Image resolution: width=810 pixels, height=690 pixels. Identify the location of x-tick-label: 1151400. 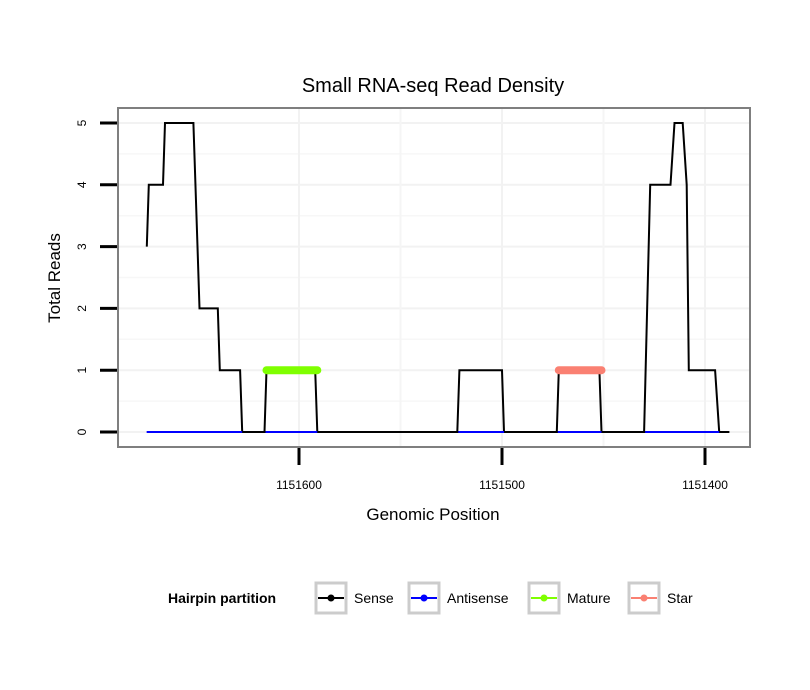
(705, 485).